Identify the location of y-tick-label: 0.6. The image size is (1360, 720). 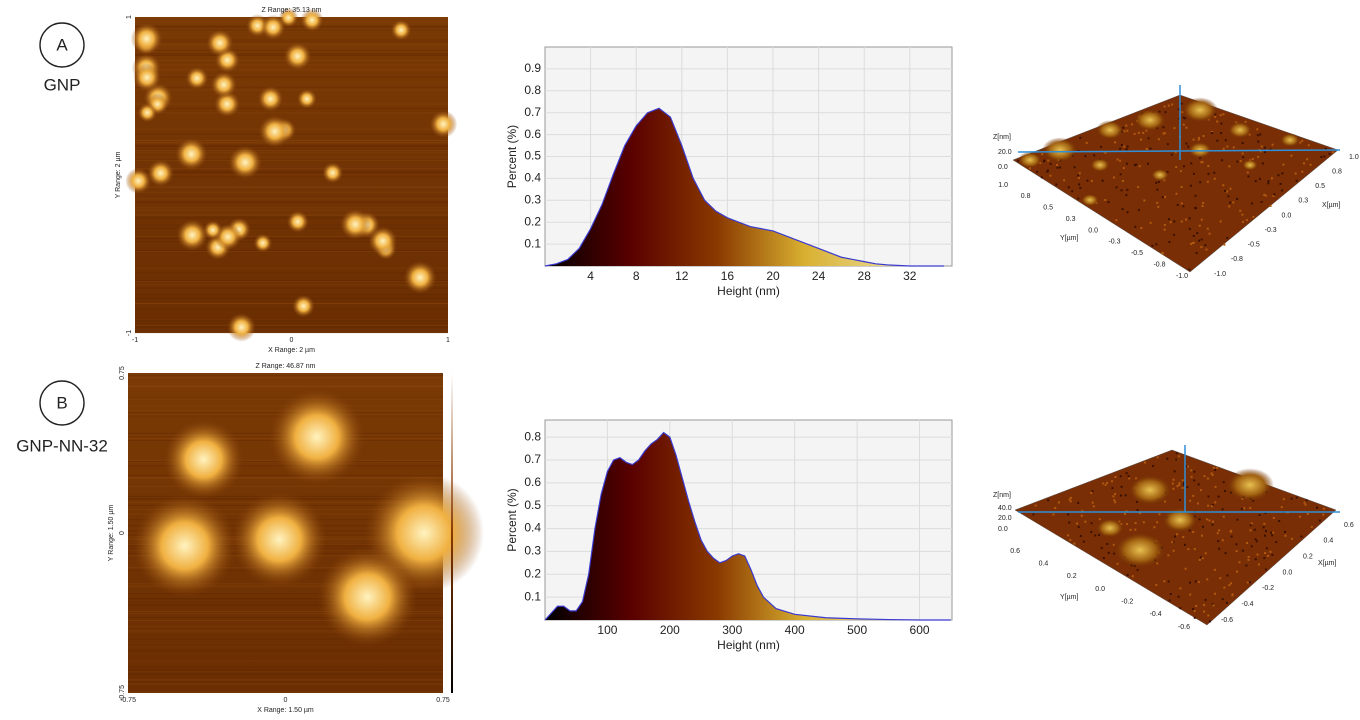
(532, 482).